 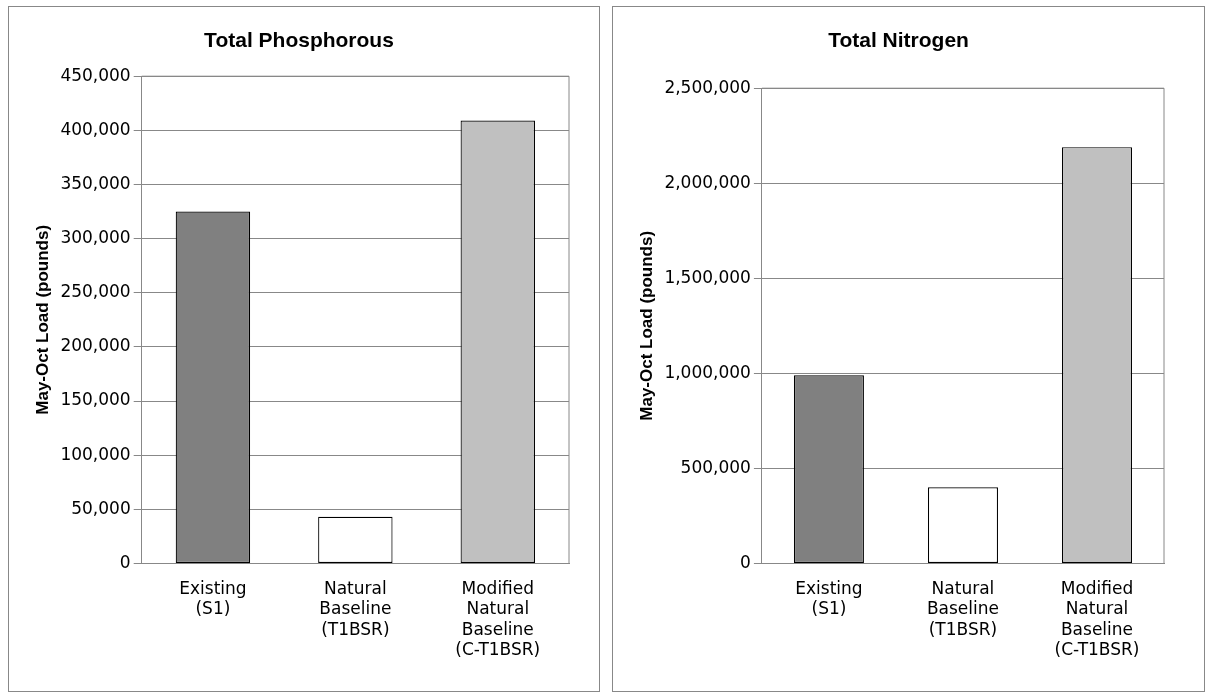 What do you see at coordinates (95, 237) in the screenshot?
I see `y-tick-label: 300,000` at bounding box center [95, 237].